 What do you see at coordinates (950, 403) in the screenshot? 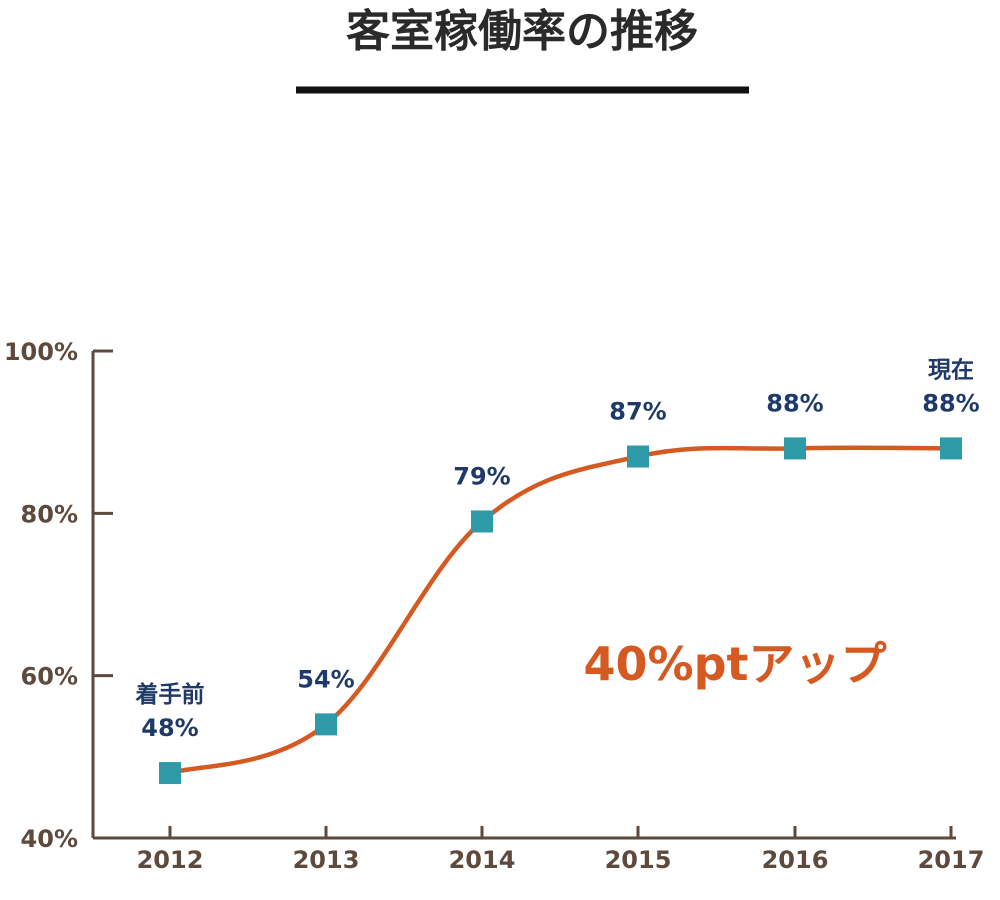
I see `data-label-2017: 88%` at bounding box center [950, 403].